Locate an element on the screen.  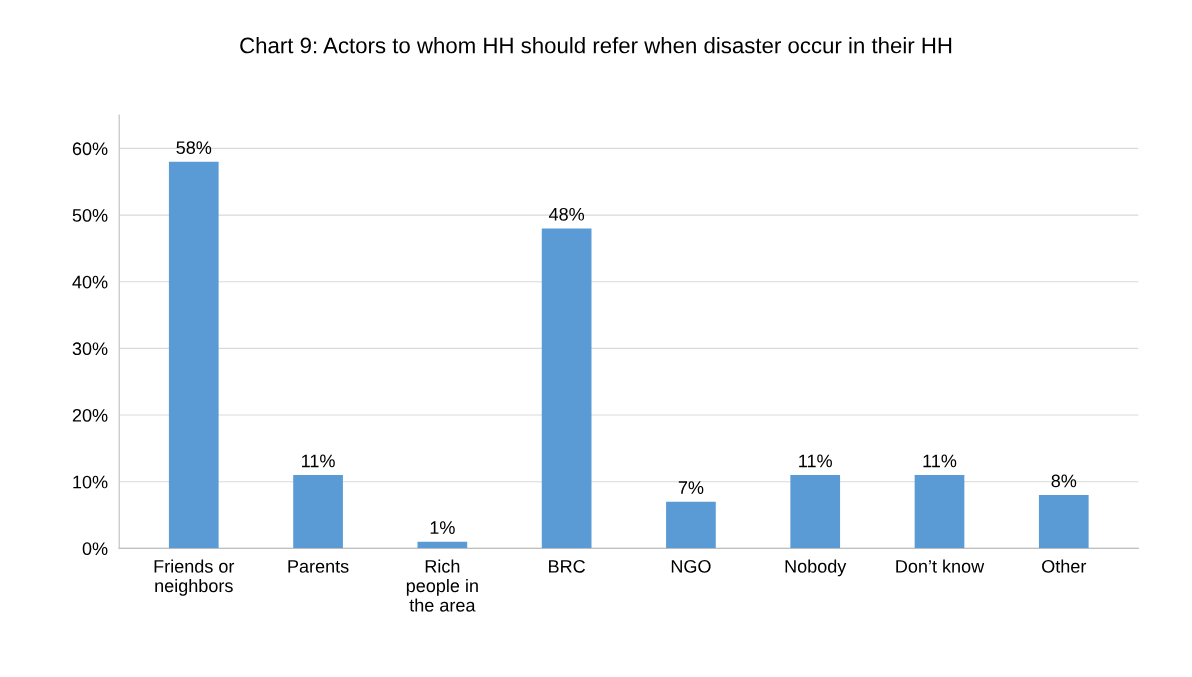
x-tick-label: Parents is located at coordinates (318, 566).